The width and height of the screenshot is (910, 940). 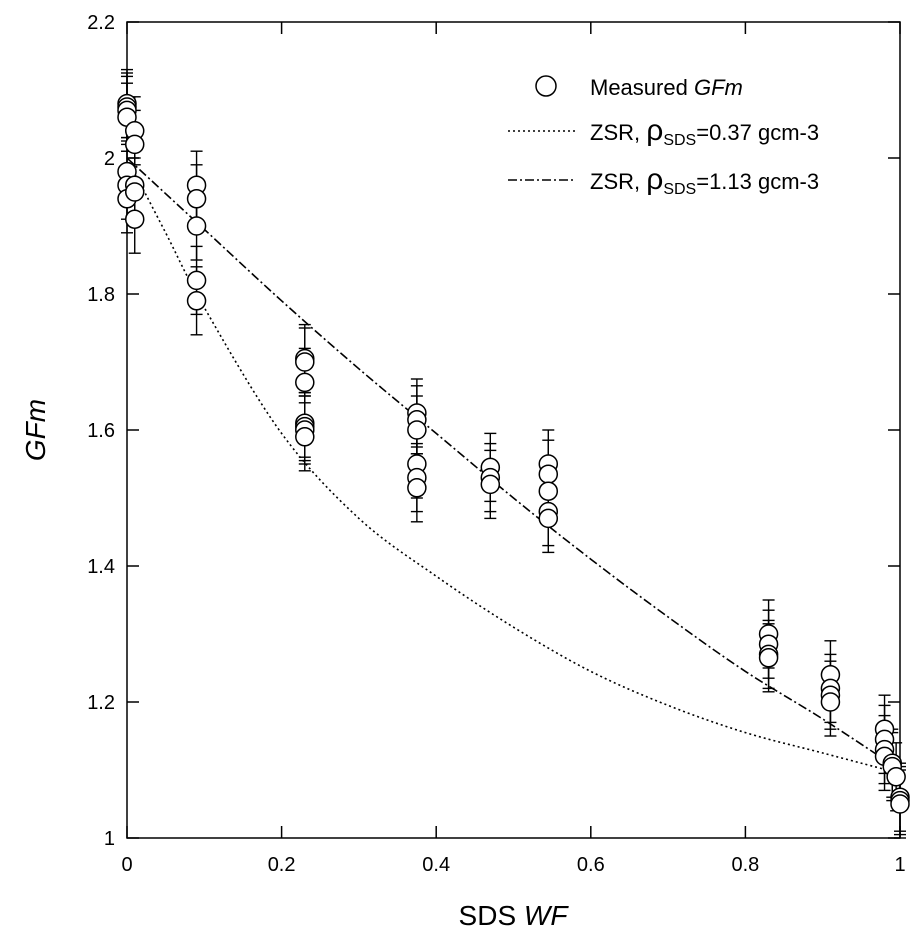 I want to click on legend-item-zsr-113: ZSR, ρSDS=1.13 gcm-3, so click(x=663, y=180).